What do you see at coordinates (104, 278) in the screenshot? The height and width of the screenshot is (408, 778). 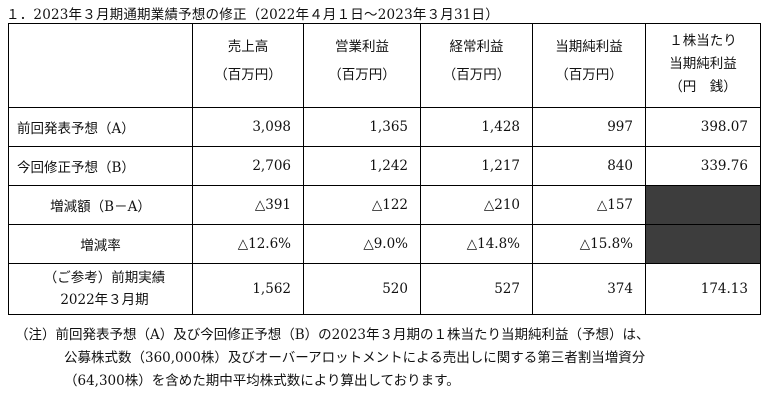 I see `row-label-line1: （ご参考）前期実績` at bounding box center [104, 278].